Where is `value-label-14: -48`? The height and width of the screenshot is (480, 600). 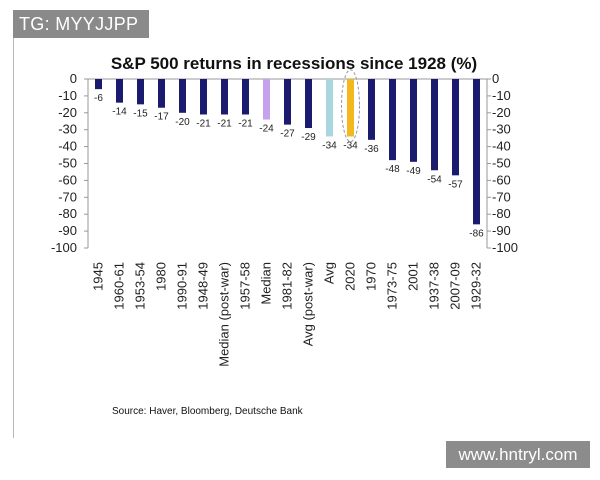 value-label-14: -48 is located at coordinates (392, 169).